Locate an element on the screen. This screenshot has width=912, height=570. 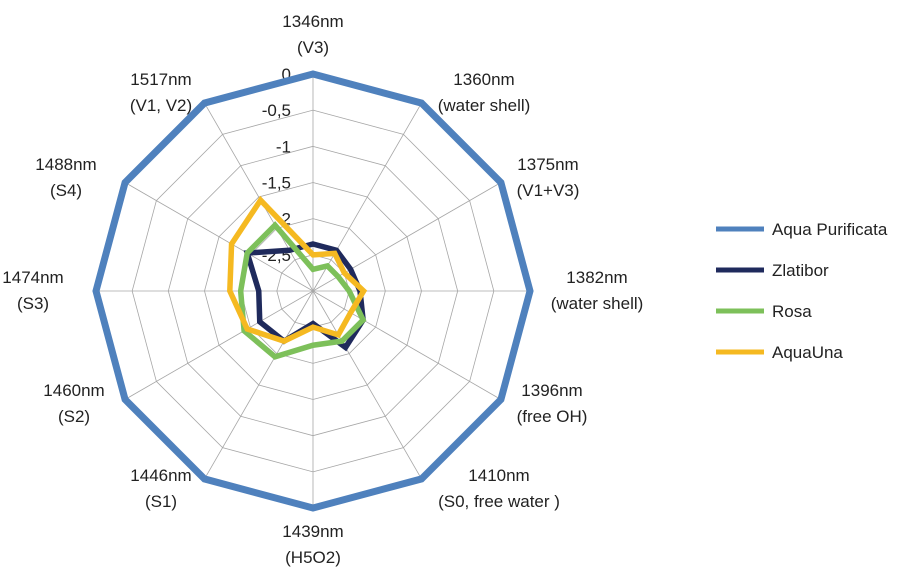
category-label: (V1+V3) is located at coordinates (548, 190).